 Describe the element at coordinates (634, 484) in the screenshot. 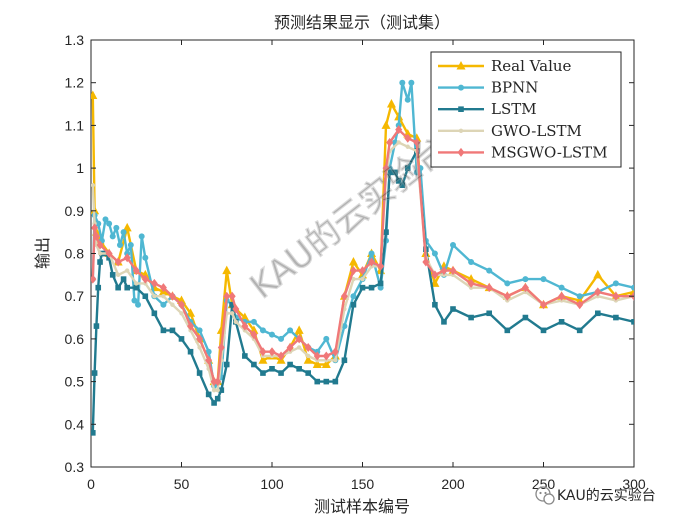

I see `x-tick-label: 300` at that location.